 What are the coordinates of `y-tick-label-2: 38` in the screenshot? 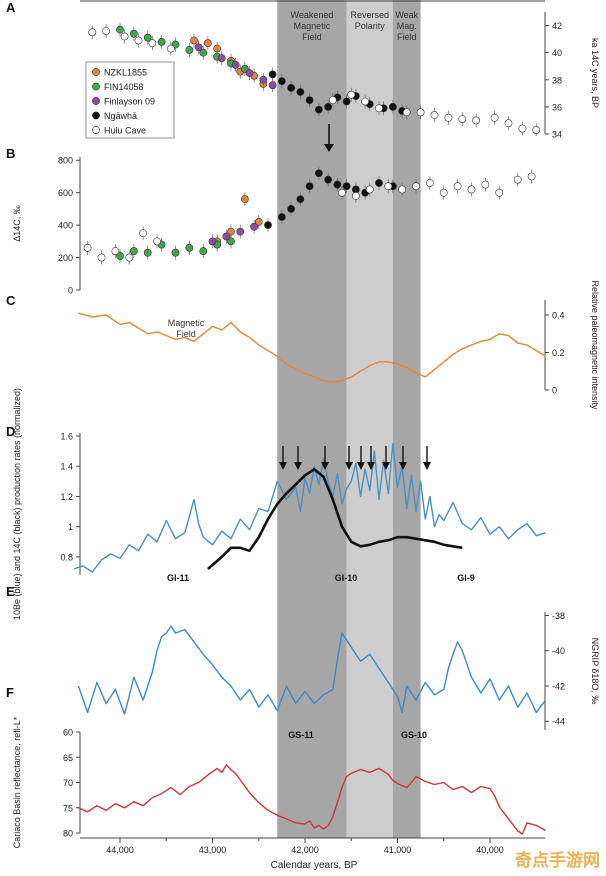 It's located at (557, 80).